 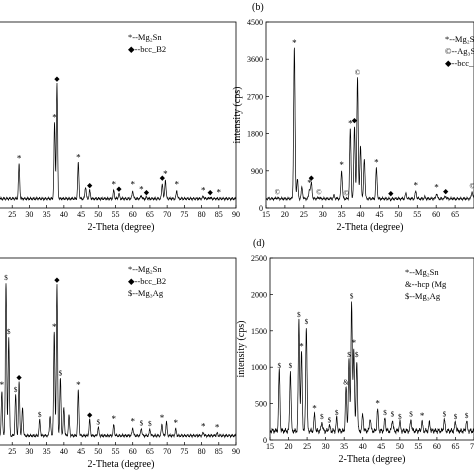 I want to click on x-tick-label: 50, so click(x=398, y=214).